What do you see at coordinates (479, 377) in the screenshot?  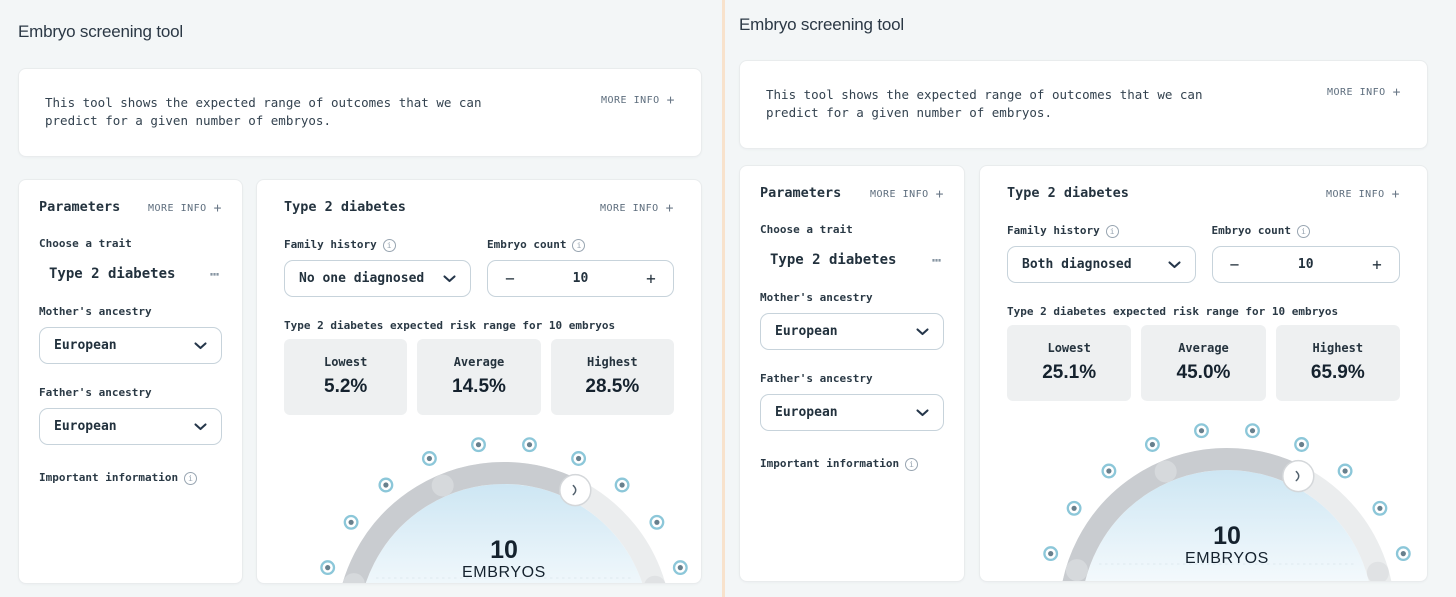 I see `stat-average: Average 14.5%` at bounding box center [479, 377].